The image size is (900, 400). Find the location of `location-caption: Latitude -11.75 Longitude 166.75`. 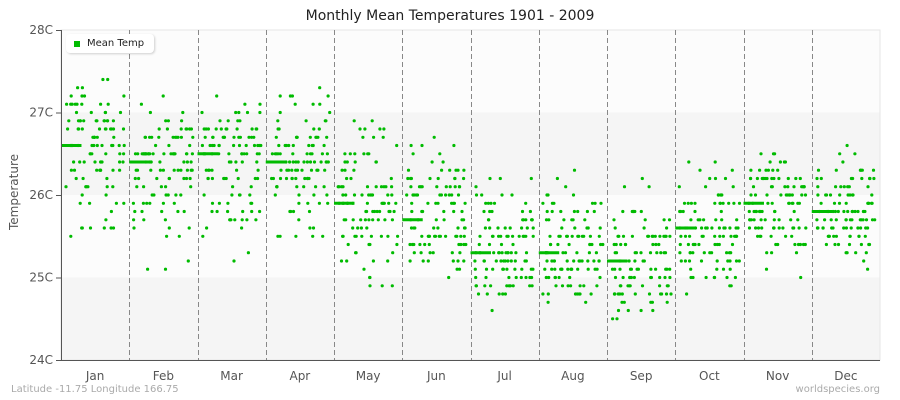

location-caption: Latitude -11.75 Longitude 166.75 is located at coordinates (95, 389).